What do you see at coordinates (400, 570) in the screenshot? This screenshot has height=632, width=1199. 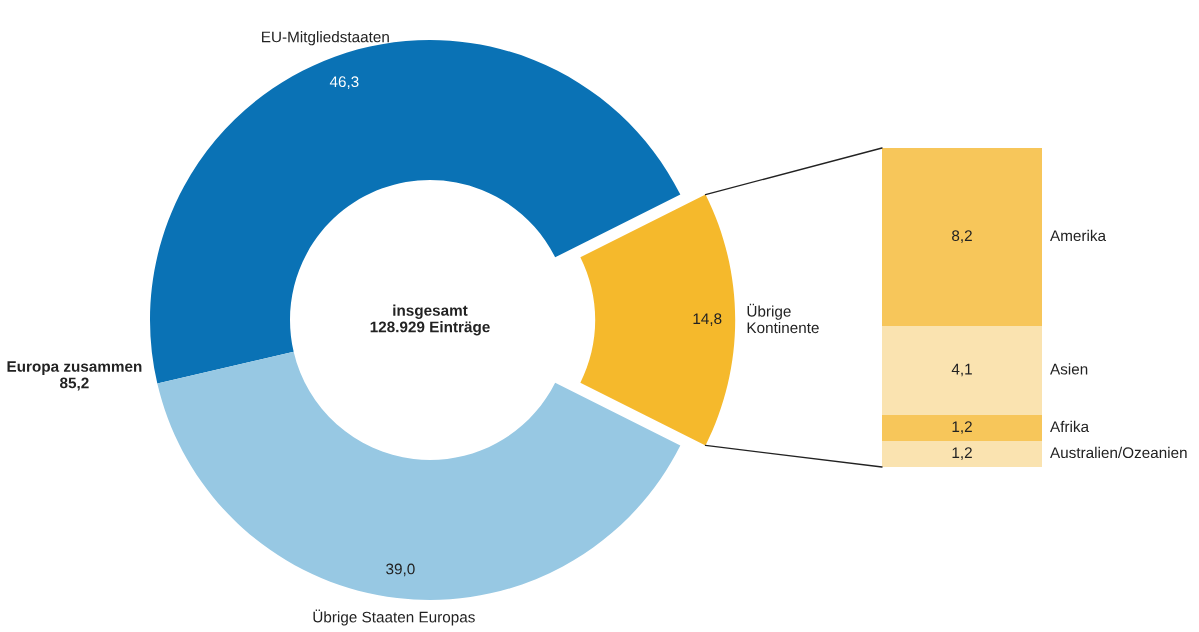 I see `data-label: 39,0` at bounding box center [400, 570].